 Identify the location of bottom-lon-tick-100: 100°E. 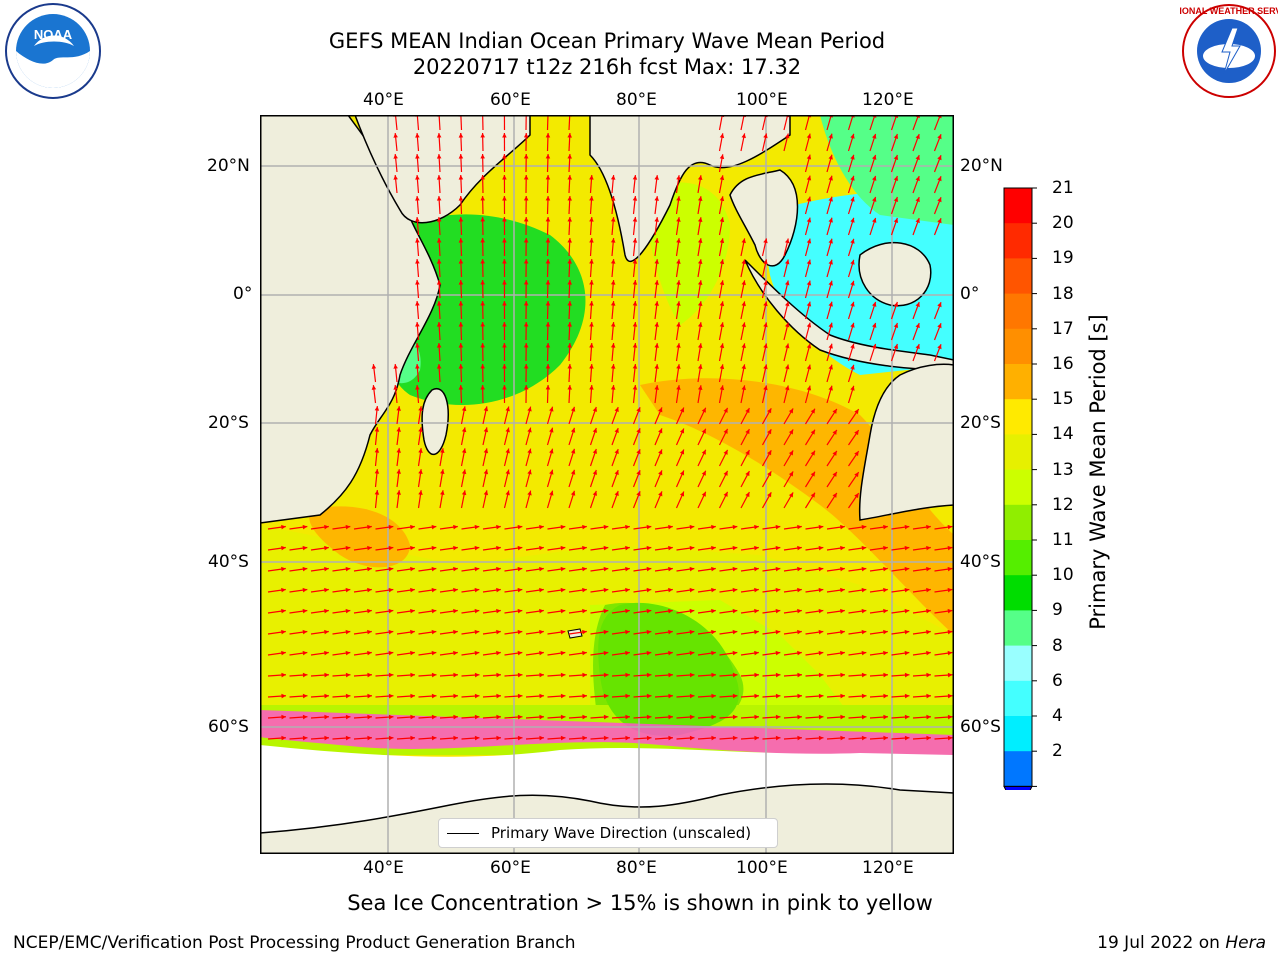
(762, 868).